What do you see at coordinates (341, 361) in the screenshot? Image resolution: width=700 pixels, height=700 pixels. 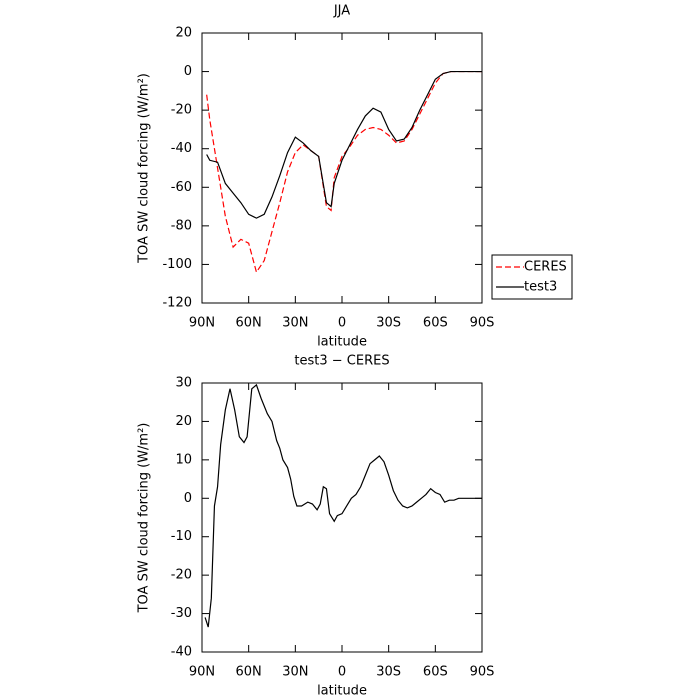 I see `chart-title: test3 − CERES` at bounding box center [341, 361].